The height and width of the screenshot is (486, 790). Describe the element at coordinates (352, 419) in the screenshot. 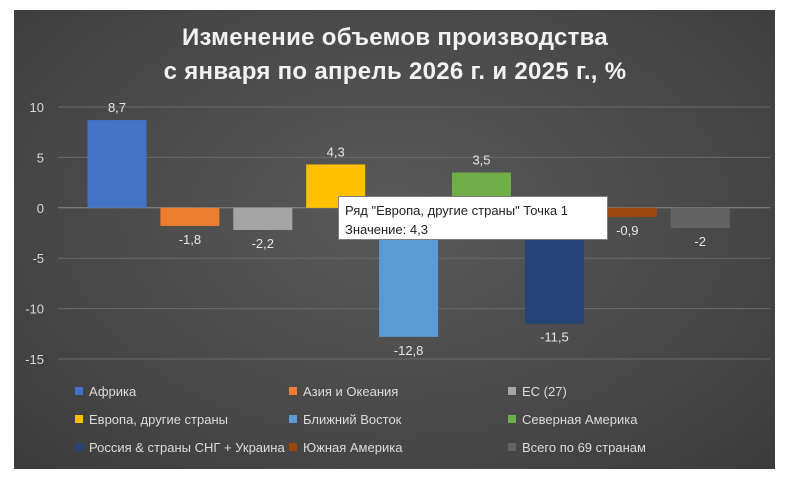

I see `legend-label: Ближний Восток` at that location.